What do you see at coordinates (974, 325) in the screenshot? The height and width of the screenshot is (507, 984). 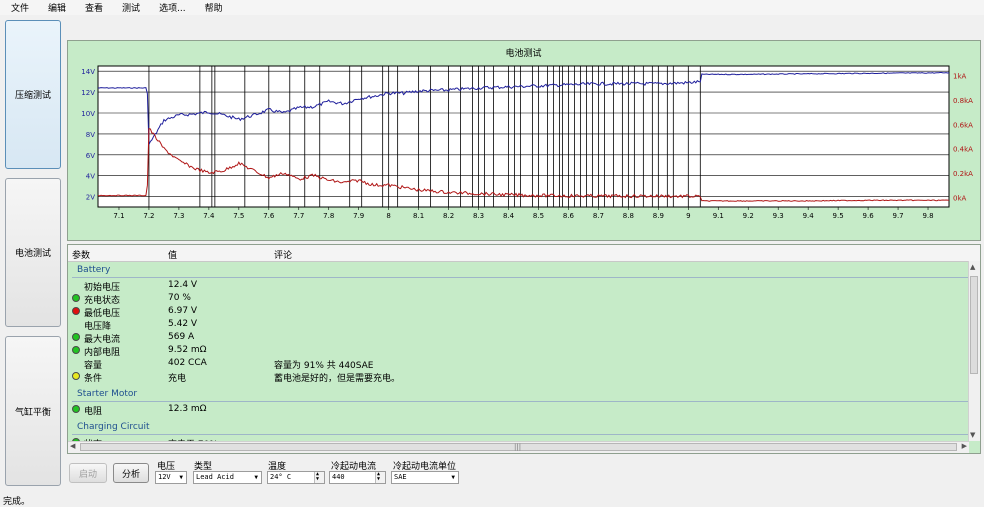 I see `vertical-scroll-thumb` at bounding box center [974, 325].